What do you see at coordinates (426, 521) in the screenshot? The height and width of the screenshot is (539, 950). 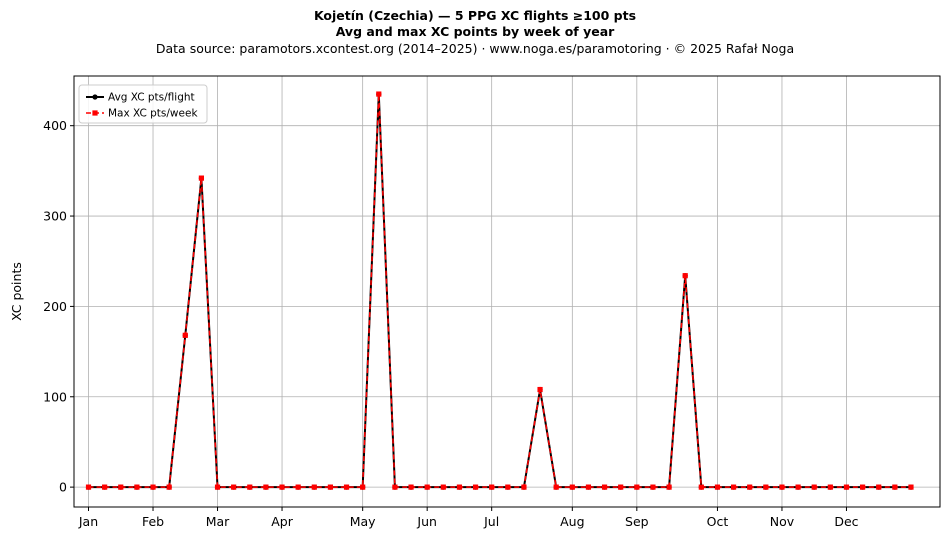 I see `x-tick-label: Jun` at bounding box center [426, 521].